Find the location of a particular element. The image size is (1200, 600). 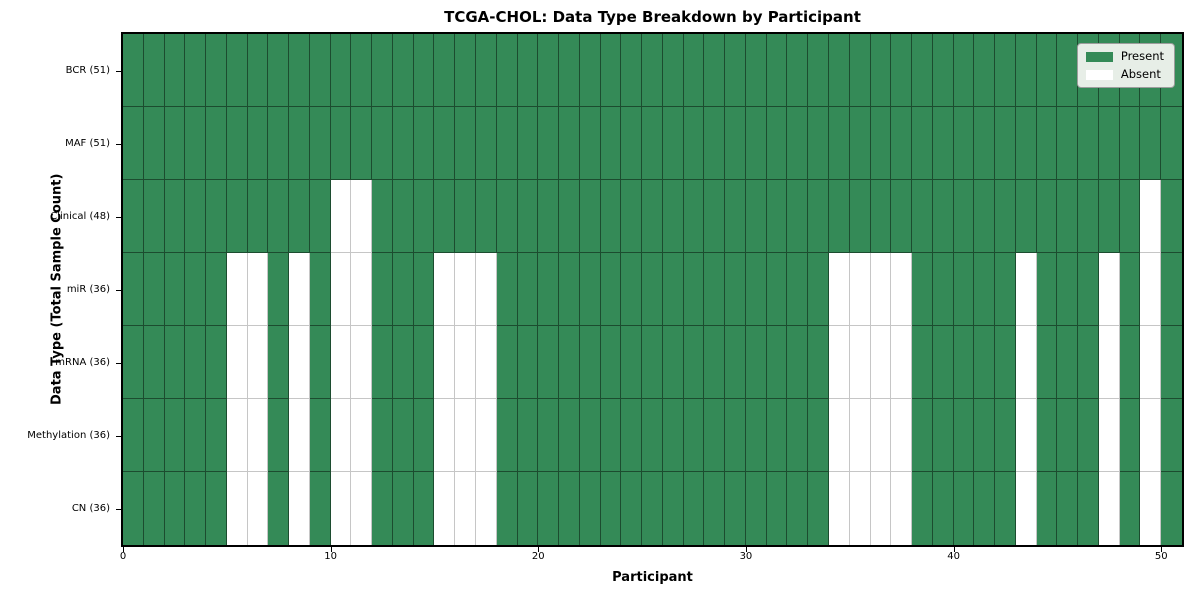

x-tick-label: 10 is located at coordinates (330, 556).